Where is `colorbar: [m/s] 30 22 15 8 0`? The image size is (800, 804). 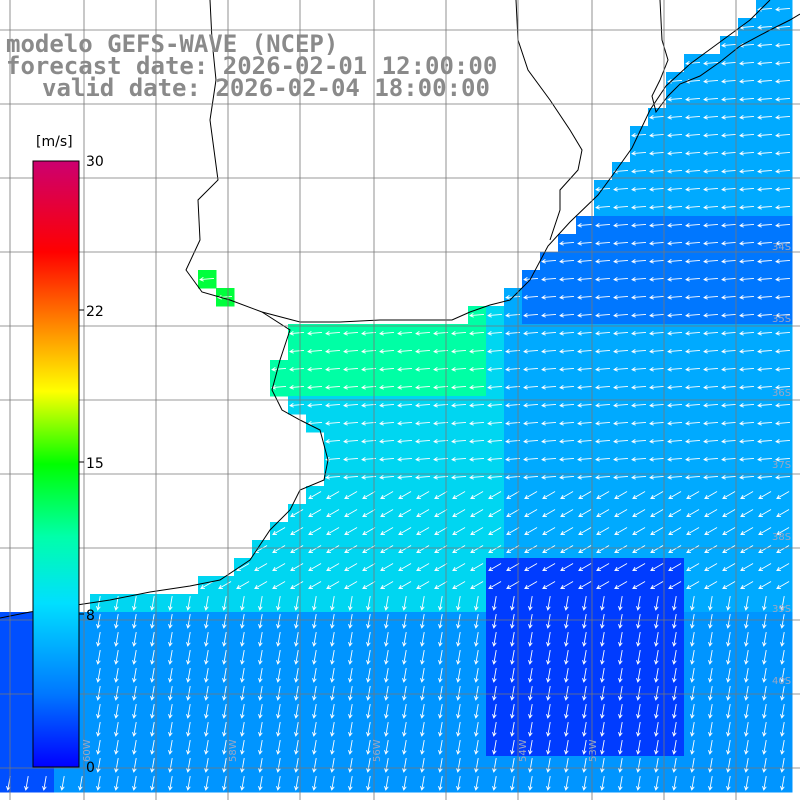
colorbar: [m/s] 30 22 15 8 0 is located at coordinates (68, 455).